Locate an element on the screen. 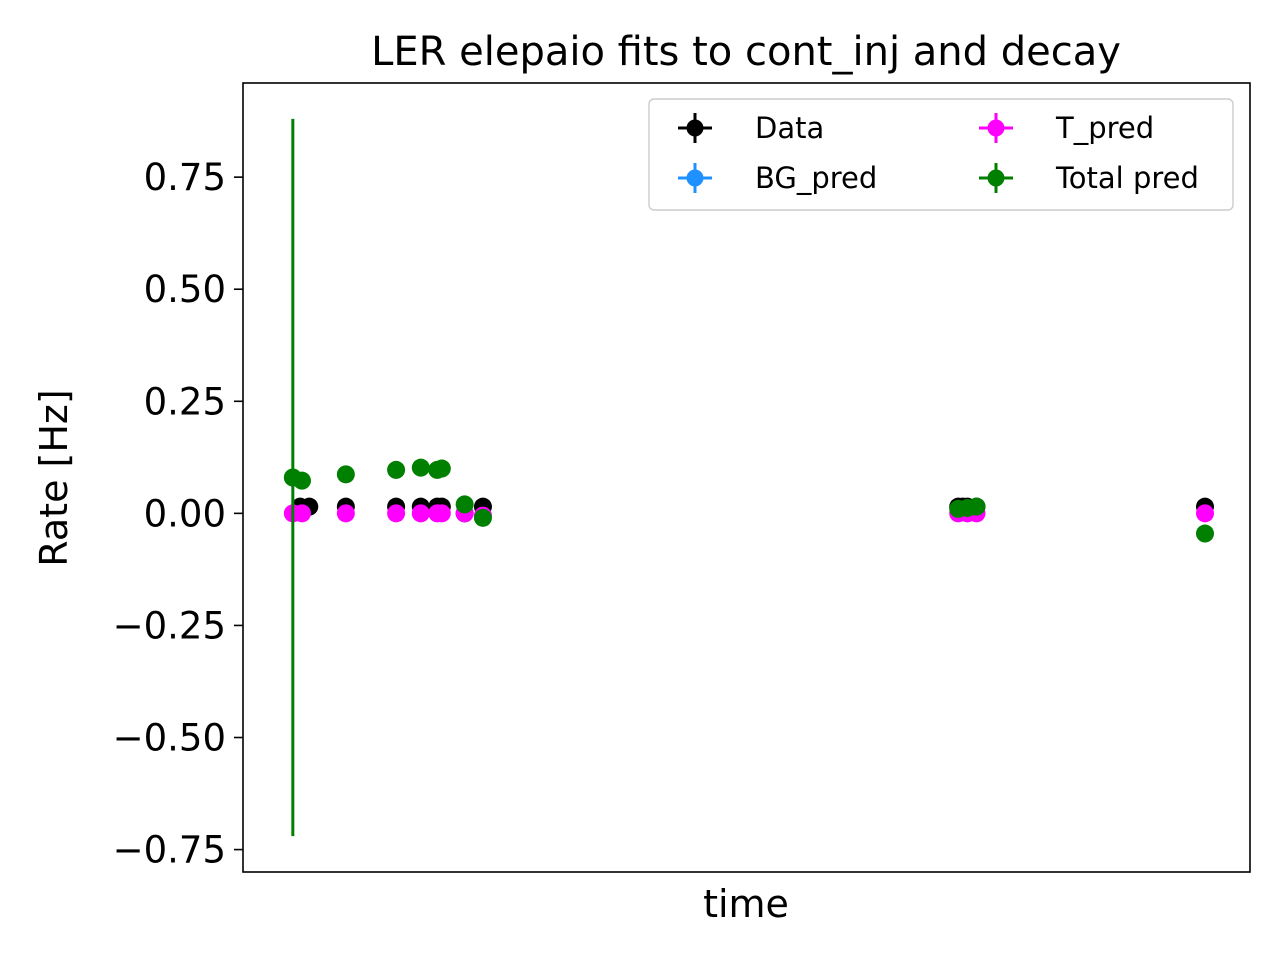  legend-item: Total pred is located at coordinates (1089, 178).